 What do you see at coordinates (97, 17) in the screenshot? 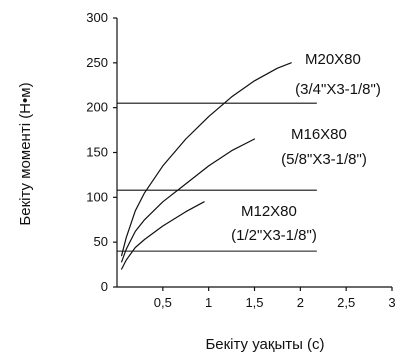
I see `y-tick-label-6: 300` at bounding box center [97, 17].